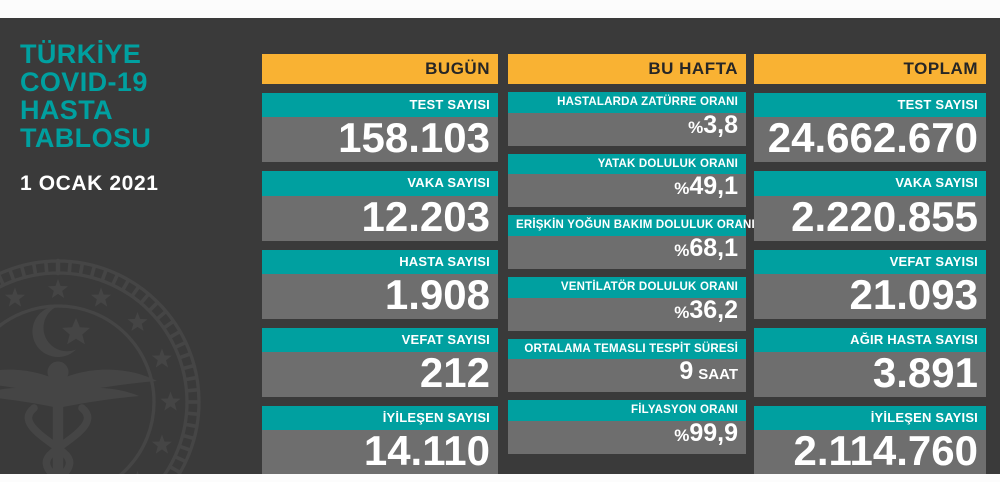 The width and height of the screenshot is (1000, 482). I want to click on stat-value: % 68,1, so click(627, 251).